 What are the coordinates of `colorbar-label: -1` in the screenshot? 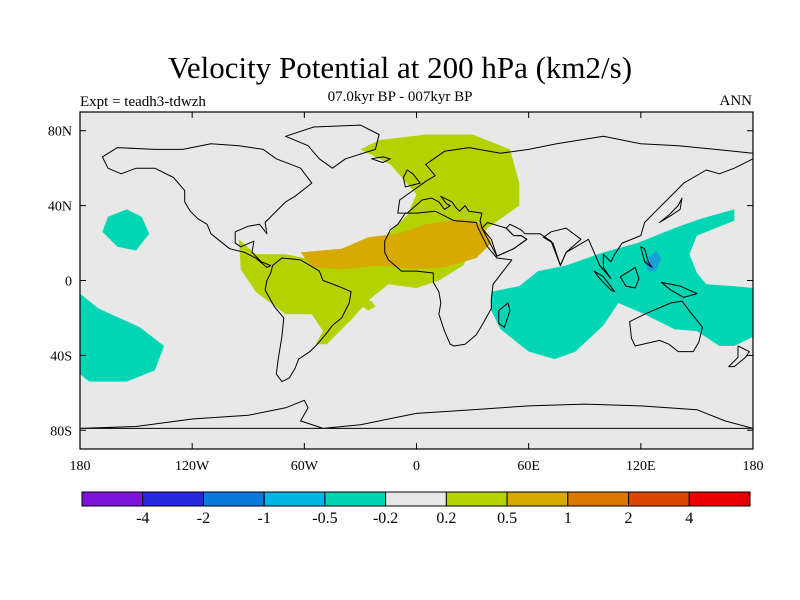 It's located at (264, 518).